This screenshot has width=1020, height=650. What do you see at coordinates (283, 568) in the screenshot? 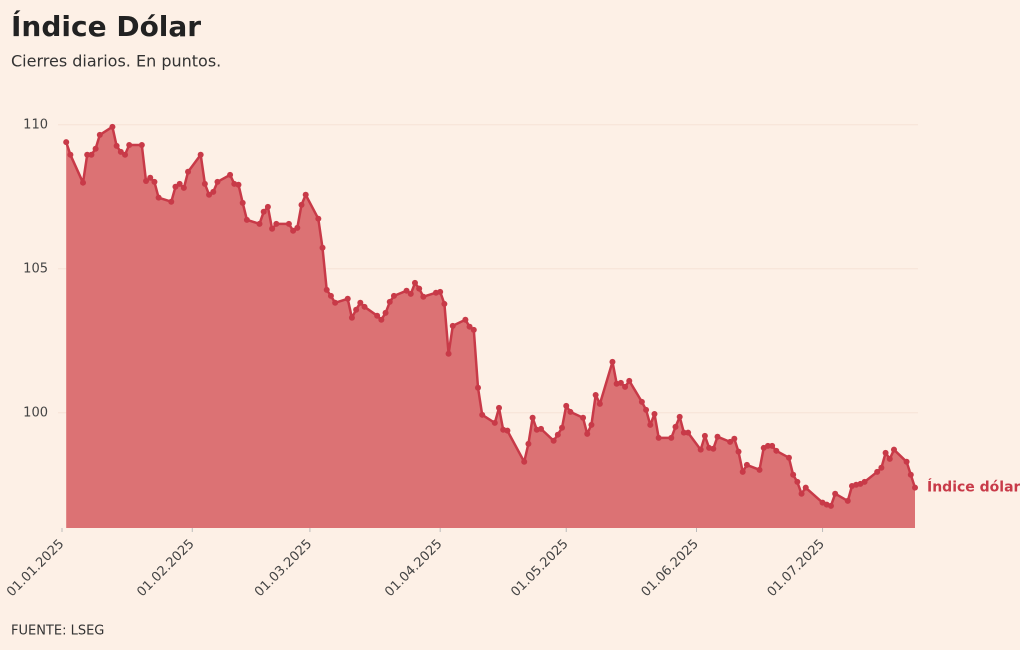
I see `x-tick-label: 01.03.2025` at bounding box center [283, 568].